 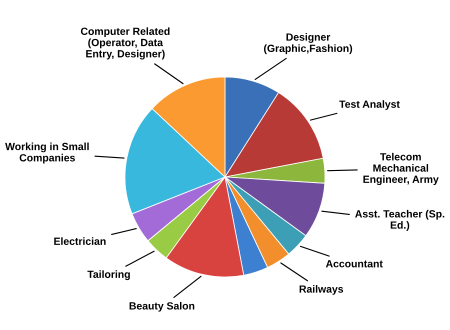 I want to click on slice-label: Telecom Mechanical Engineer, Army, so click(x=401, y=169).